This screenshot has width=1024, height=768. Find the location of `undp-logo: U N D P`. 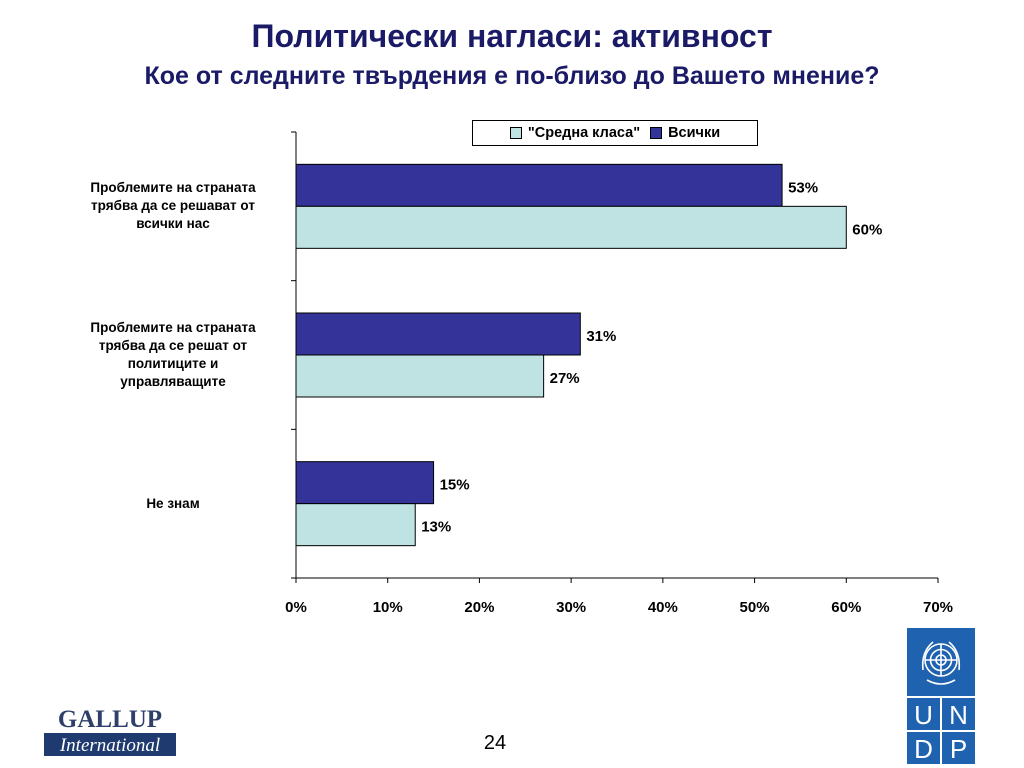

undp-logo: U N D P is located at coordinates (941, 696).